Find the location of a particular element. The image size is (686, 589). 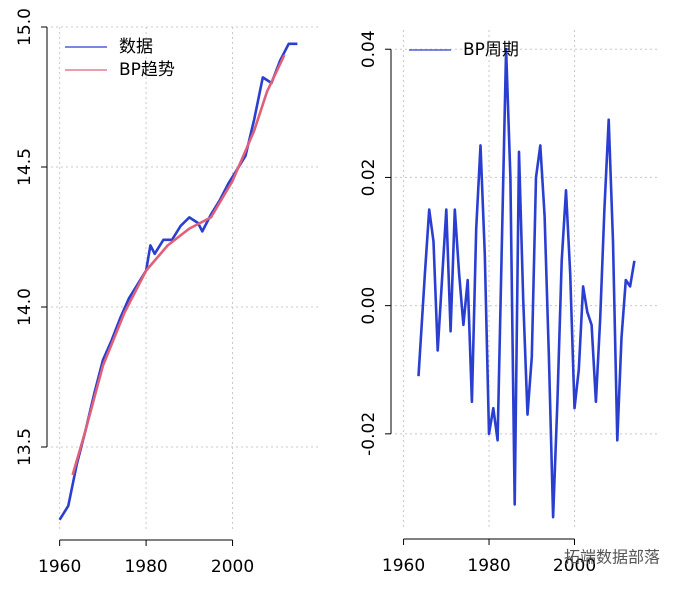

legend-label: 数据 is located at coordinates (136, 47).